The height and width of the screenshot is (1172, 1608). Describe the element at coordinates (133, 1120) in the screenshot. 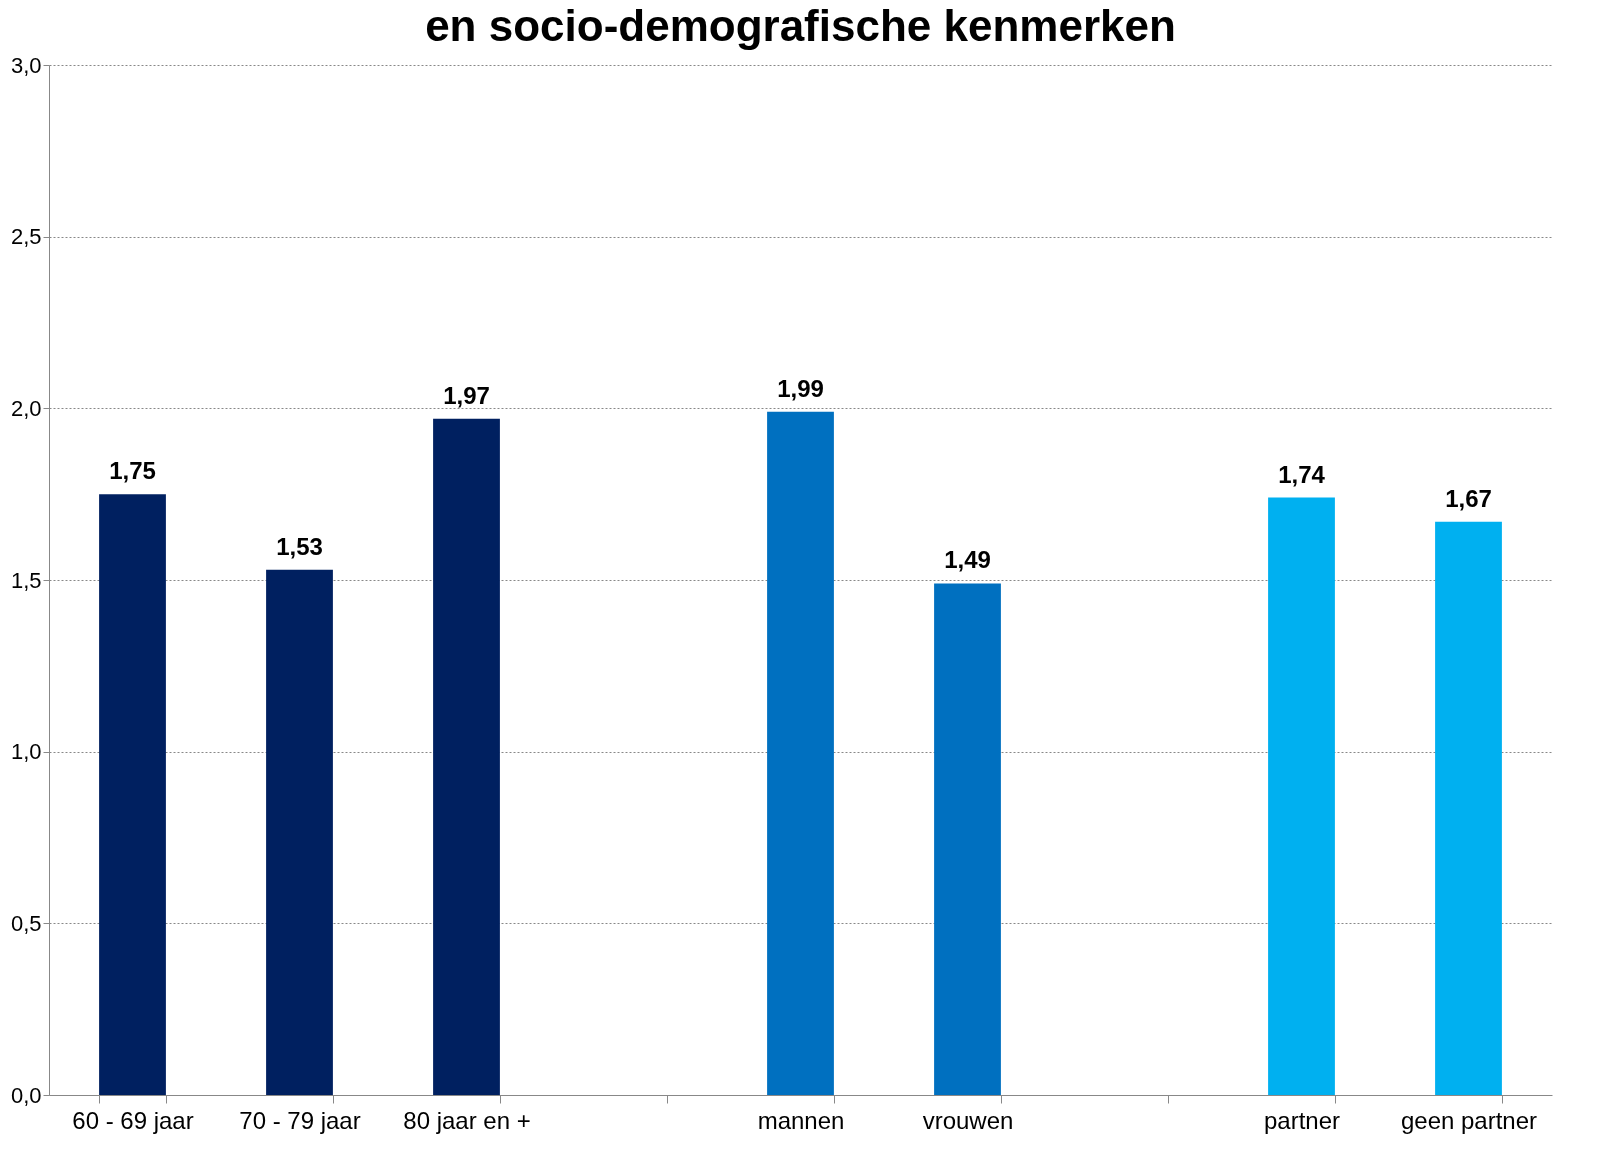

I see `x-tick-label: 60 - 69 jaar` at that location.